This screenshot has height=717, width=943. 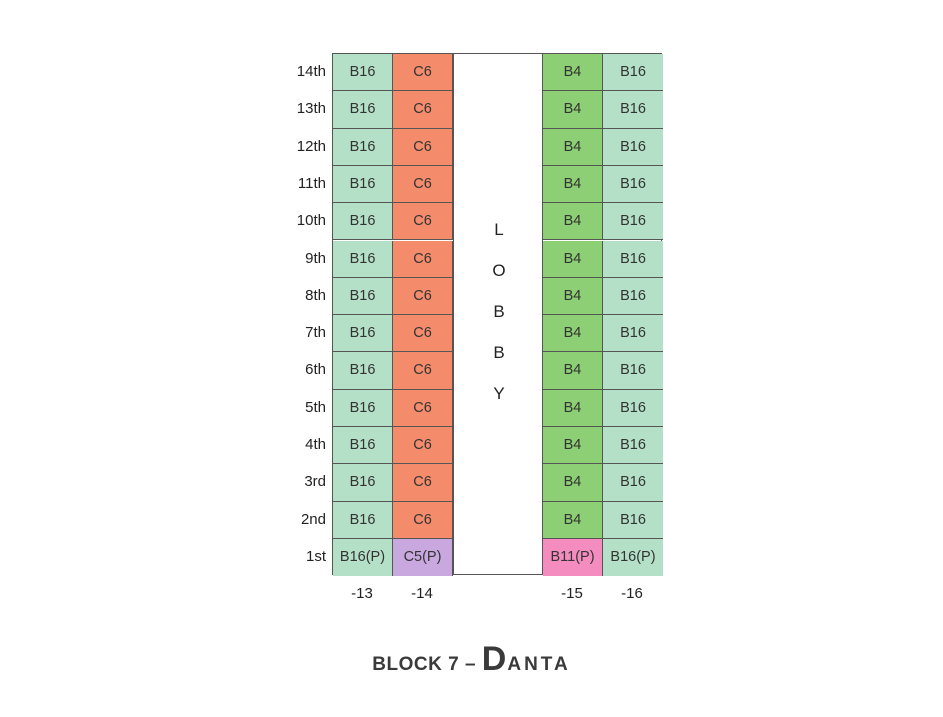 What do you see at coordinates (313, 519) in the screenshot?
I see `floor-label: 2nd` at bounding box center [313, 519].